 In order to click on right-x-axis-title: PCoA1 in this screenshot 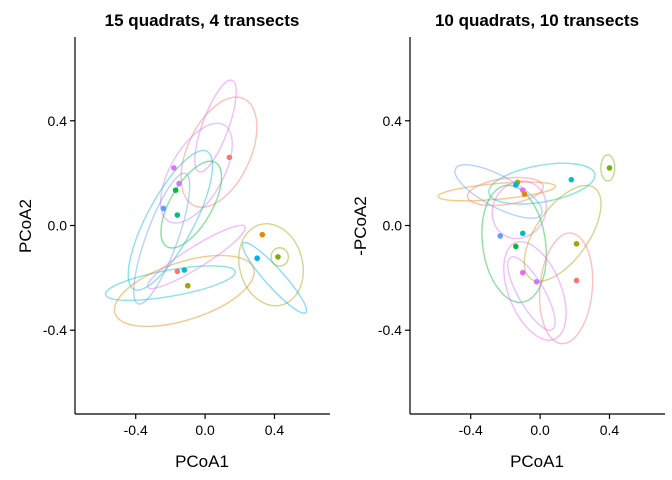, I will do `click(537, 461)`.